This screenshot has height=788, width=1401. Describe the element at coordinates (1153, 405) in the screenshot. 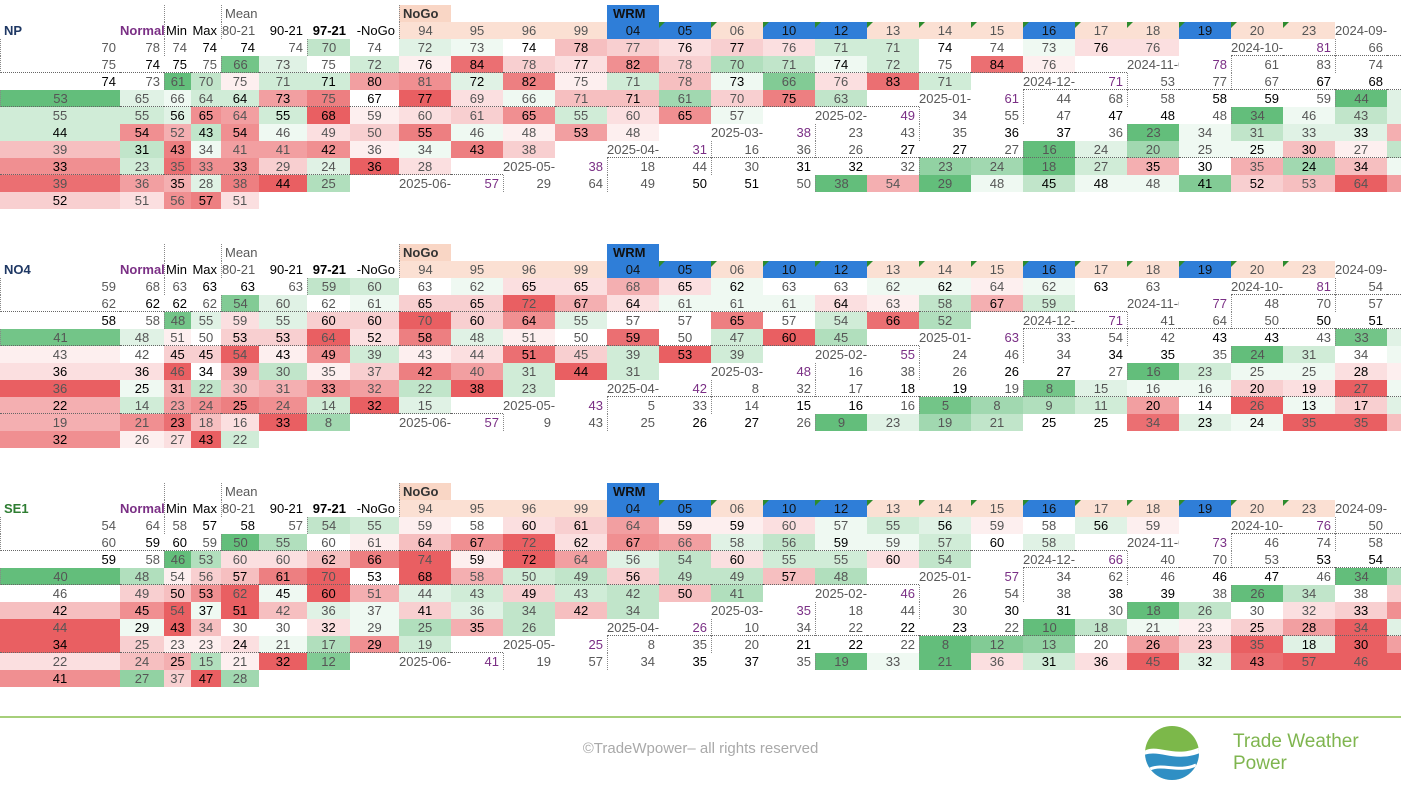

I see `heat-cell: 20` at that location.